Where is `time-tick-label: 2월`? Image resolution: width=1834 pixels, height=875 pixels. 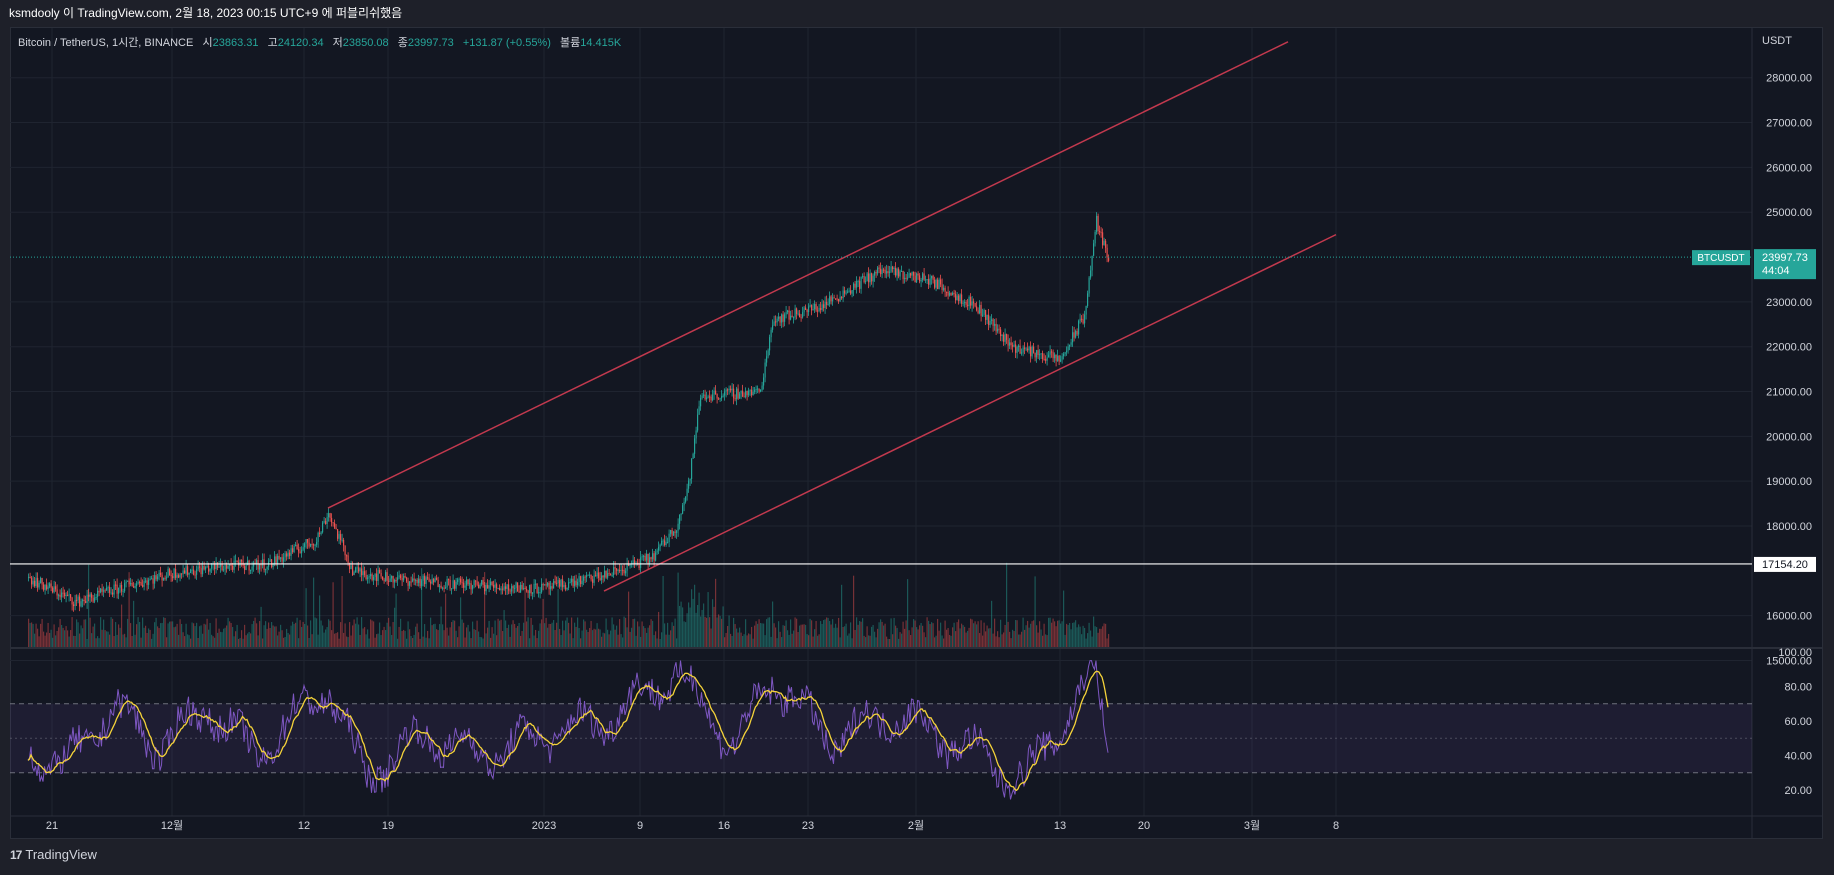
time-tick-label: 2월 is located at coordinates (916, 825).